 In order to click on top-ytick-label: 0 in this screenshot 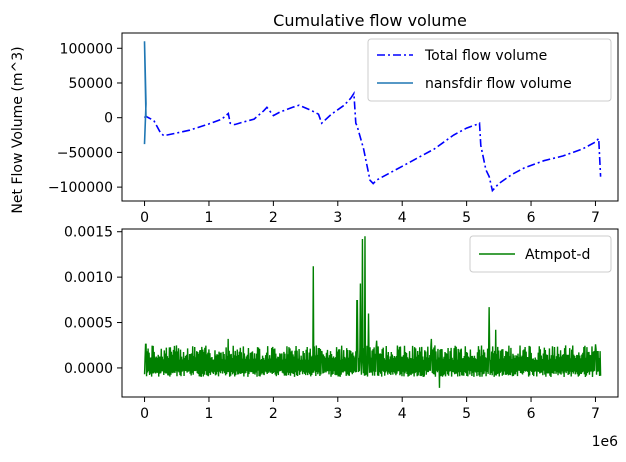, I will do `click(108, 119)`.